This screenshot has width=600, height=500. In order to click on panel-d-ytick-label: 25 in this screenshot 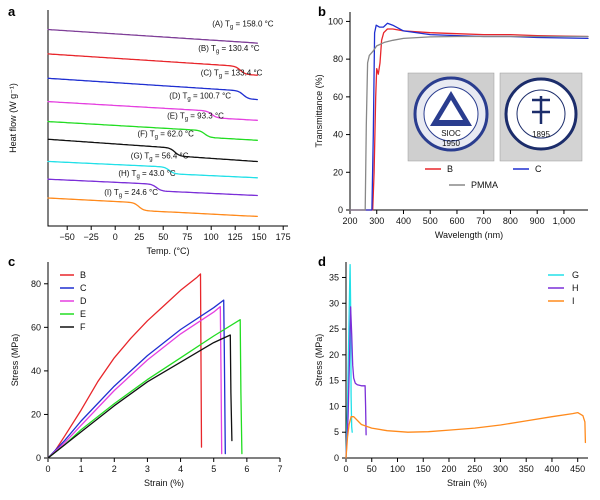, I will do `click(334, 329)`.